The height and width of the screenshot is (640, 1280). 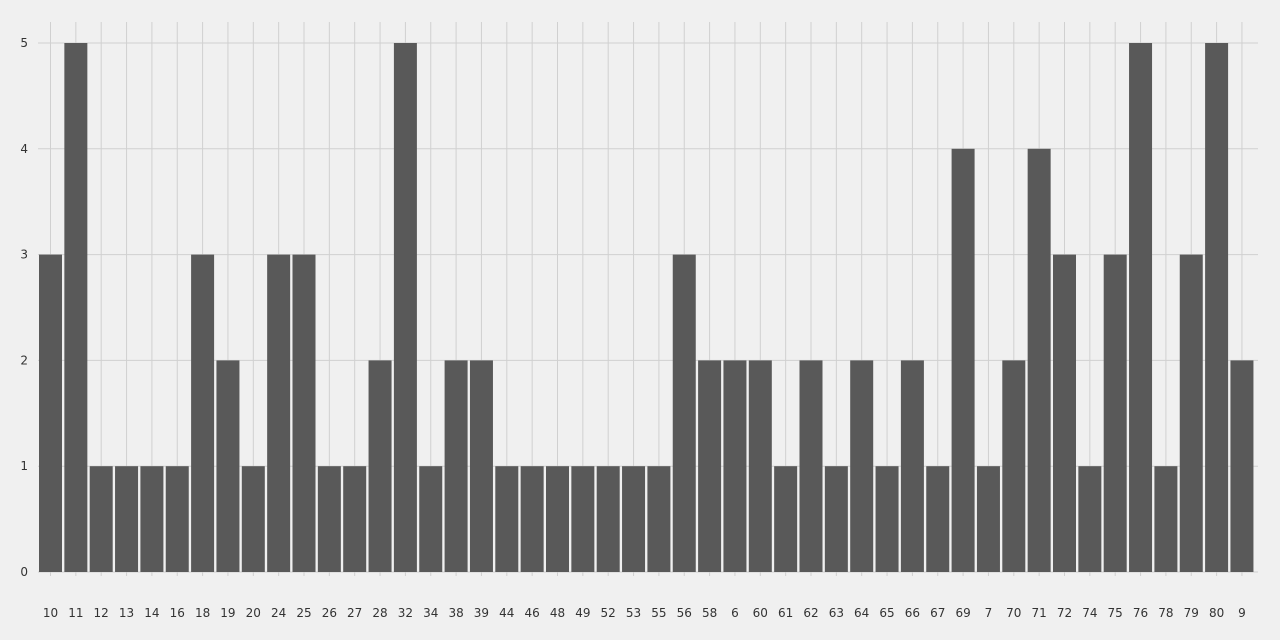 I want to click on x-tick-label: 6, so click(x=735, y=613).